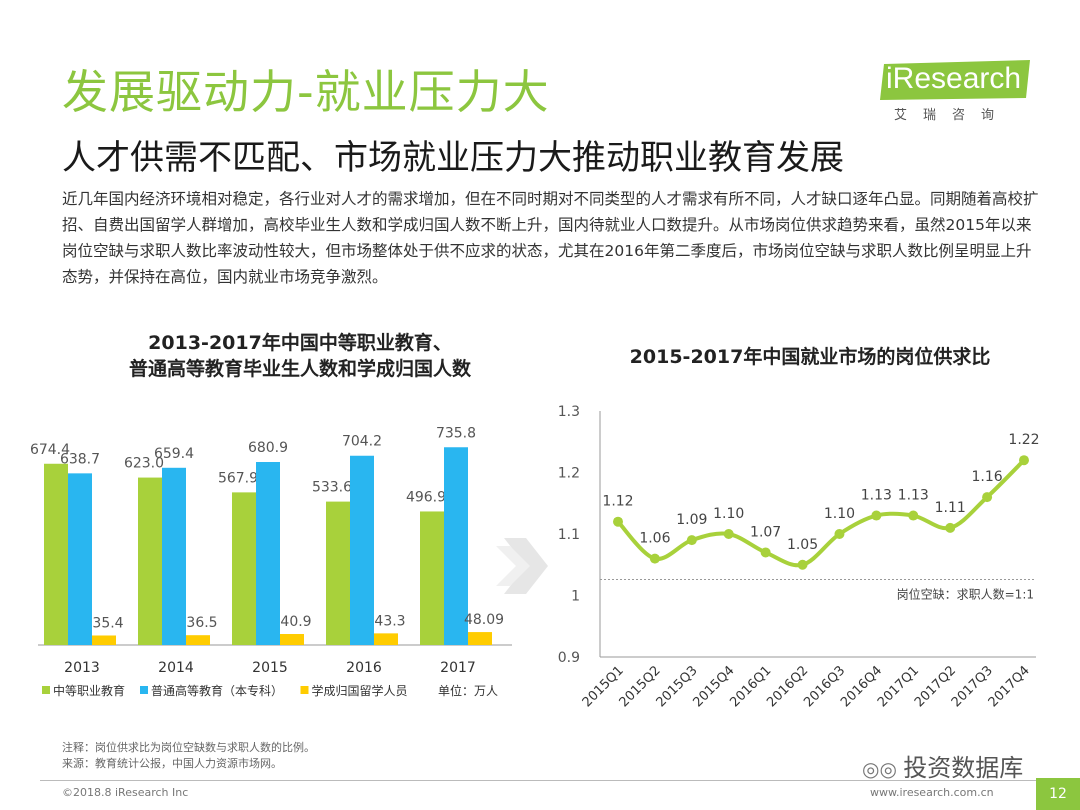  I want to click on watermark-text: 投资数据库, so click(963, 768).